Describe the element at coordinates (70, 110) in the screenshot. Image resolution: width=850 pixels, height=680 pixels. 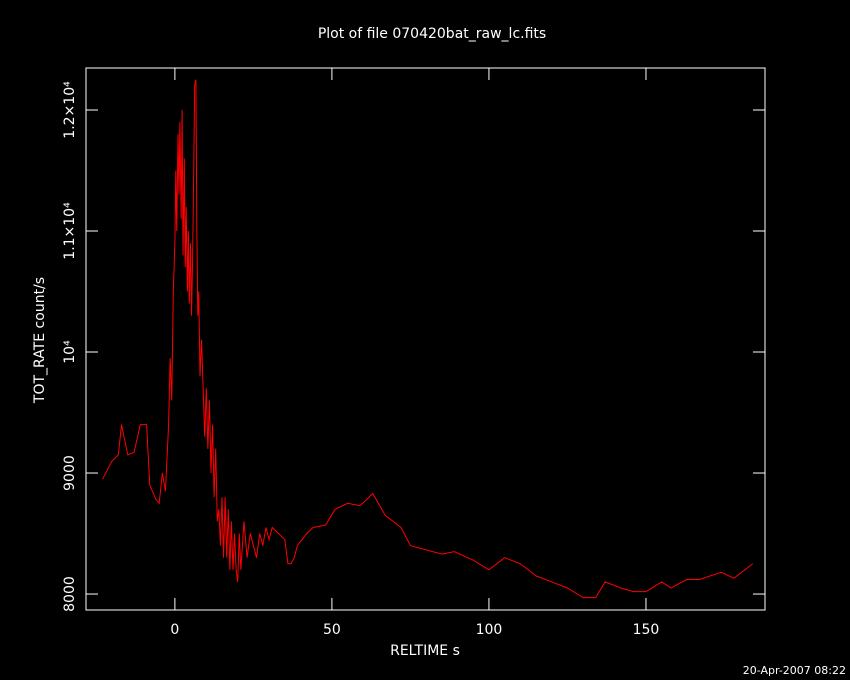
I see `y-tick-label: 1.2×10⁴` at that location.